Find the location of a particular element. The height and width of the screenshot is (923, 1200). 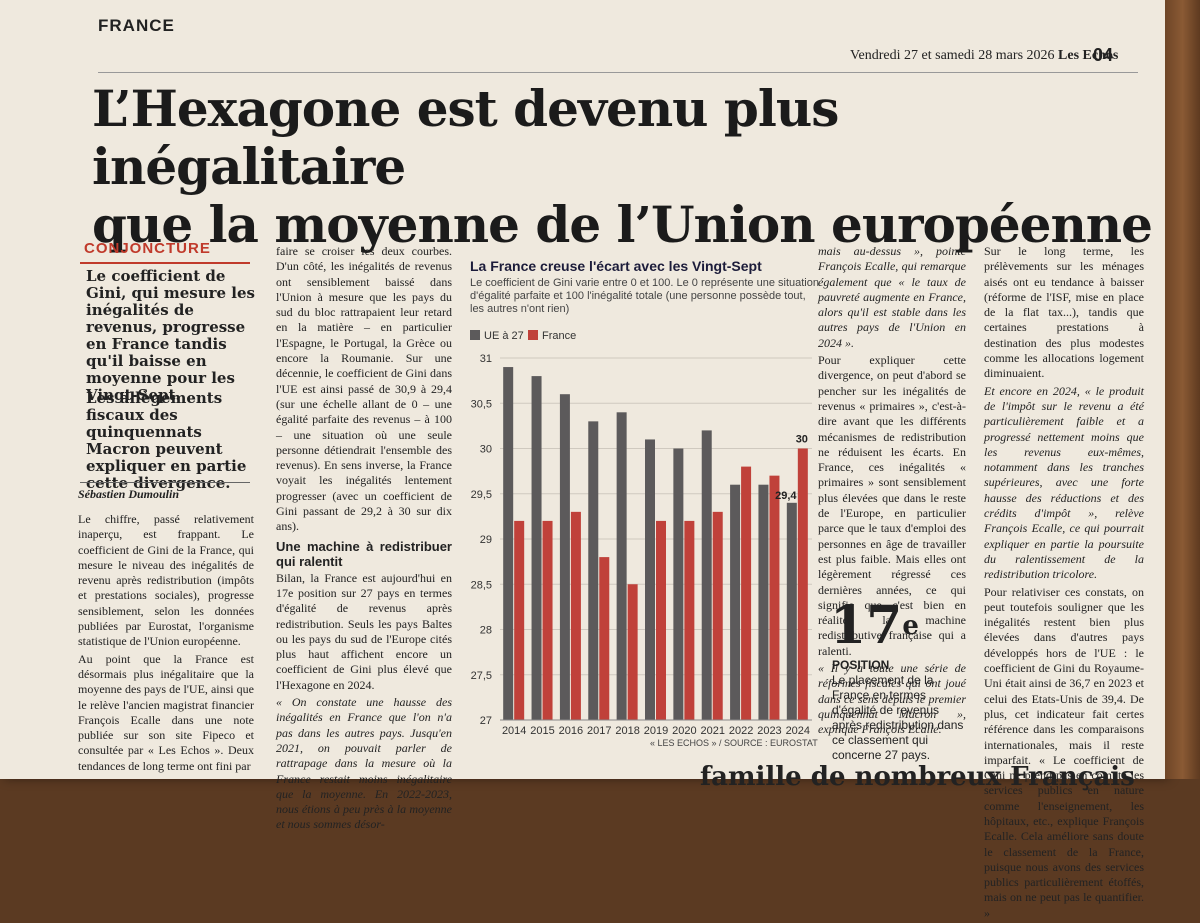

x-tick-label: 2016 is located at coordinates (571, 731).